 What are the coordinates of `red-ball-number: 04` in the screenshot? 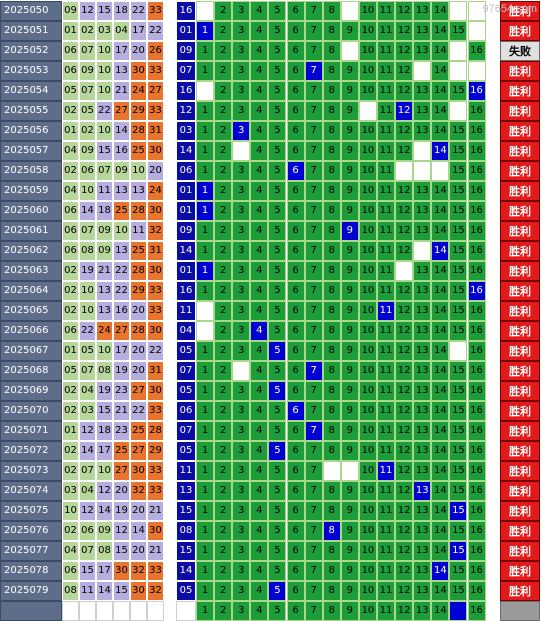 It's located at (87, 491).